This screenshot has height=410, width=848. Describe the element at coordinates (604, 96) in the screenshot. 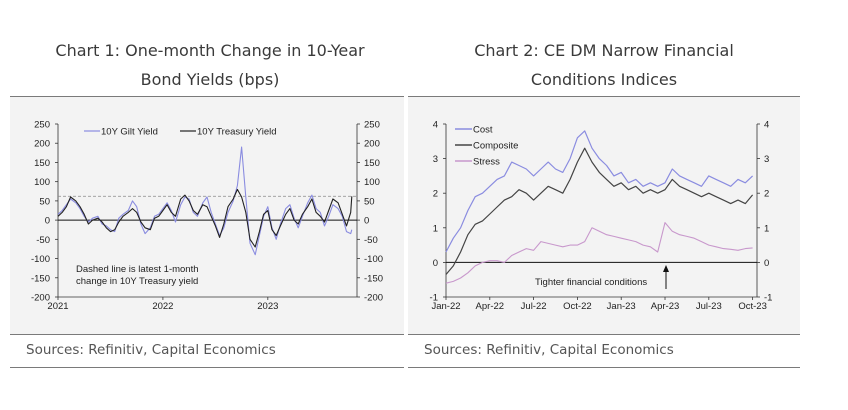

I see `chart2-top-rule` at that location.